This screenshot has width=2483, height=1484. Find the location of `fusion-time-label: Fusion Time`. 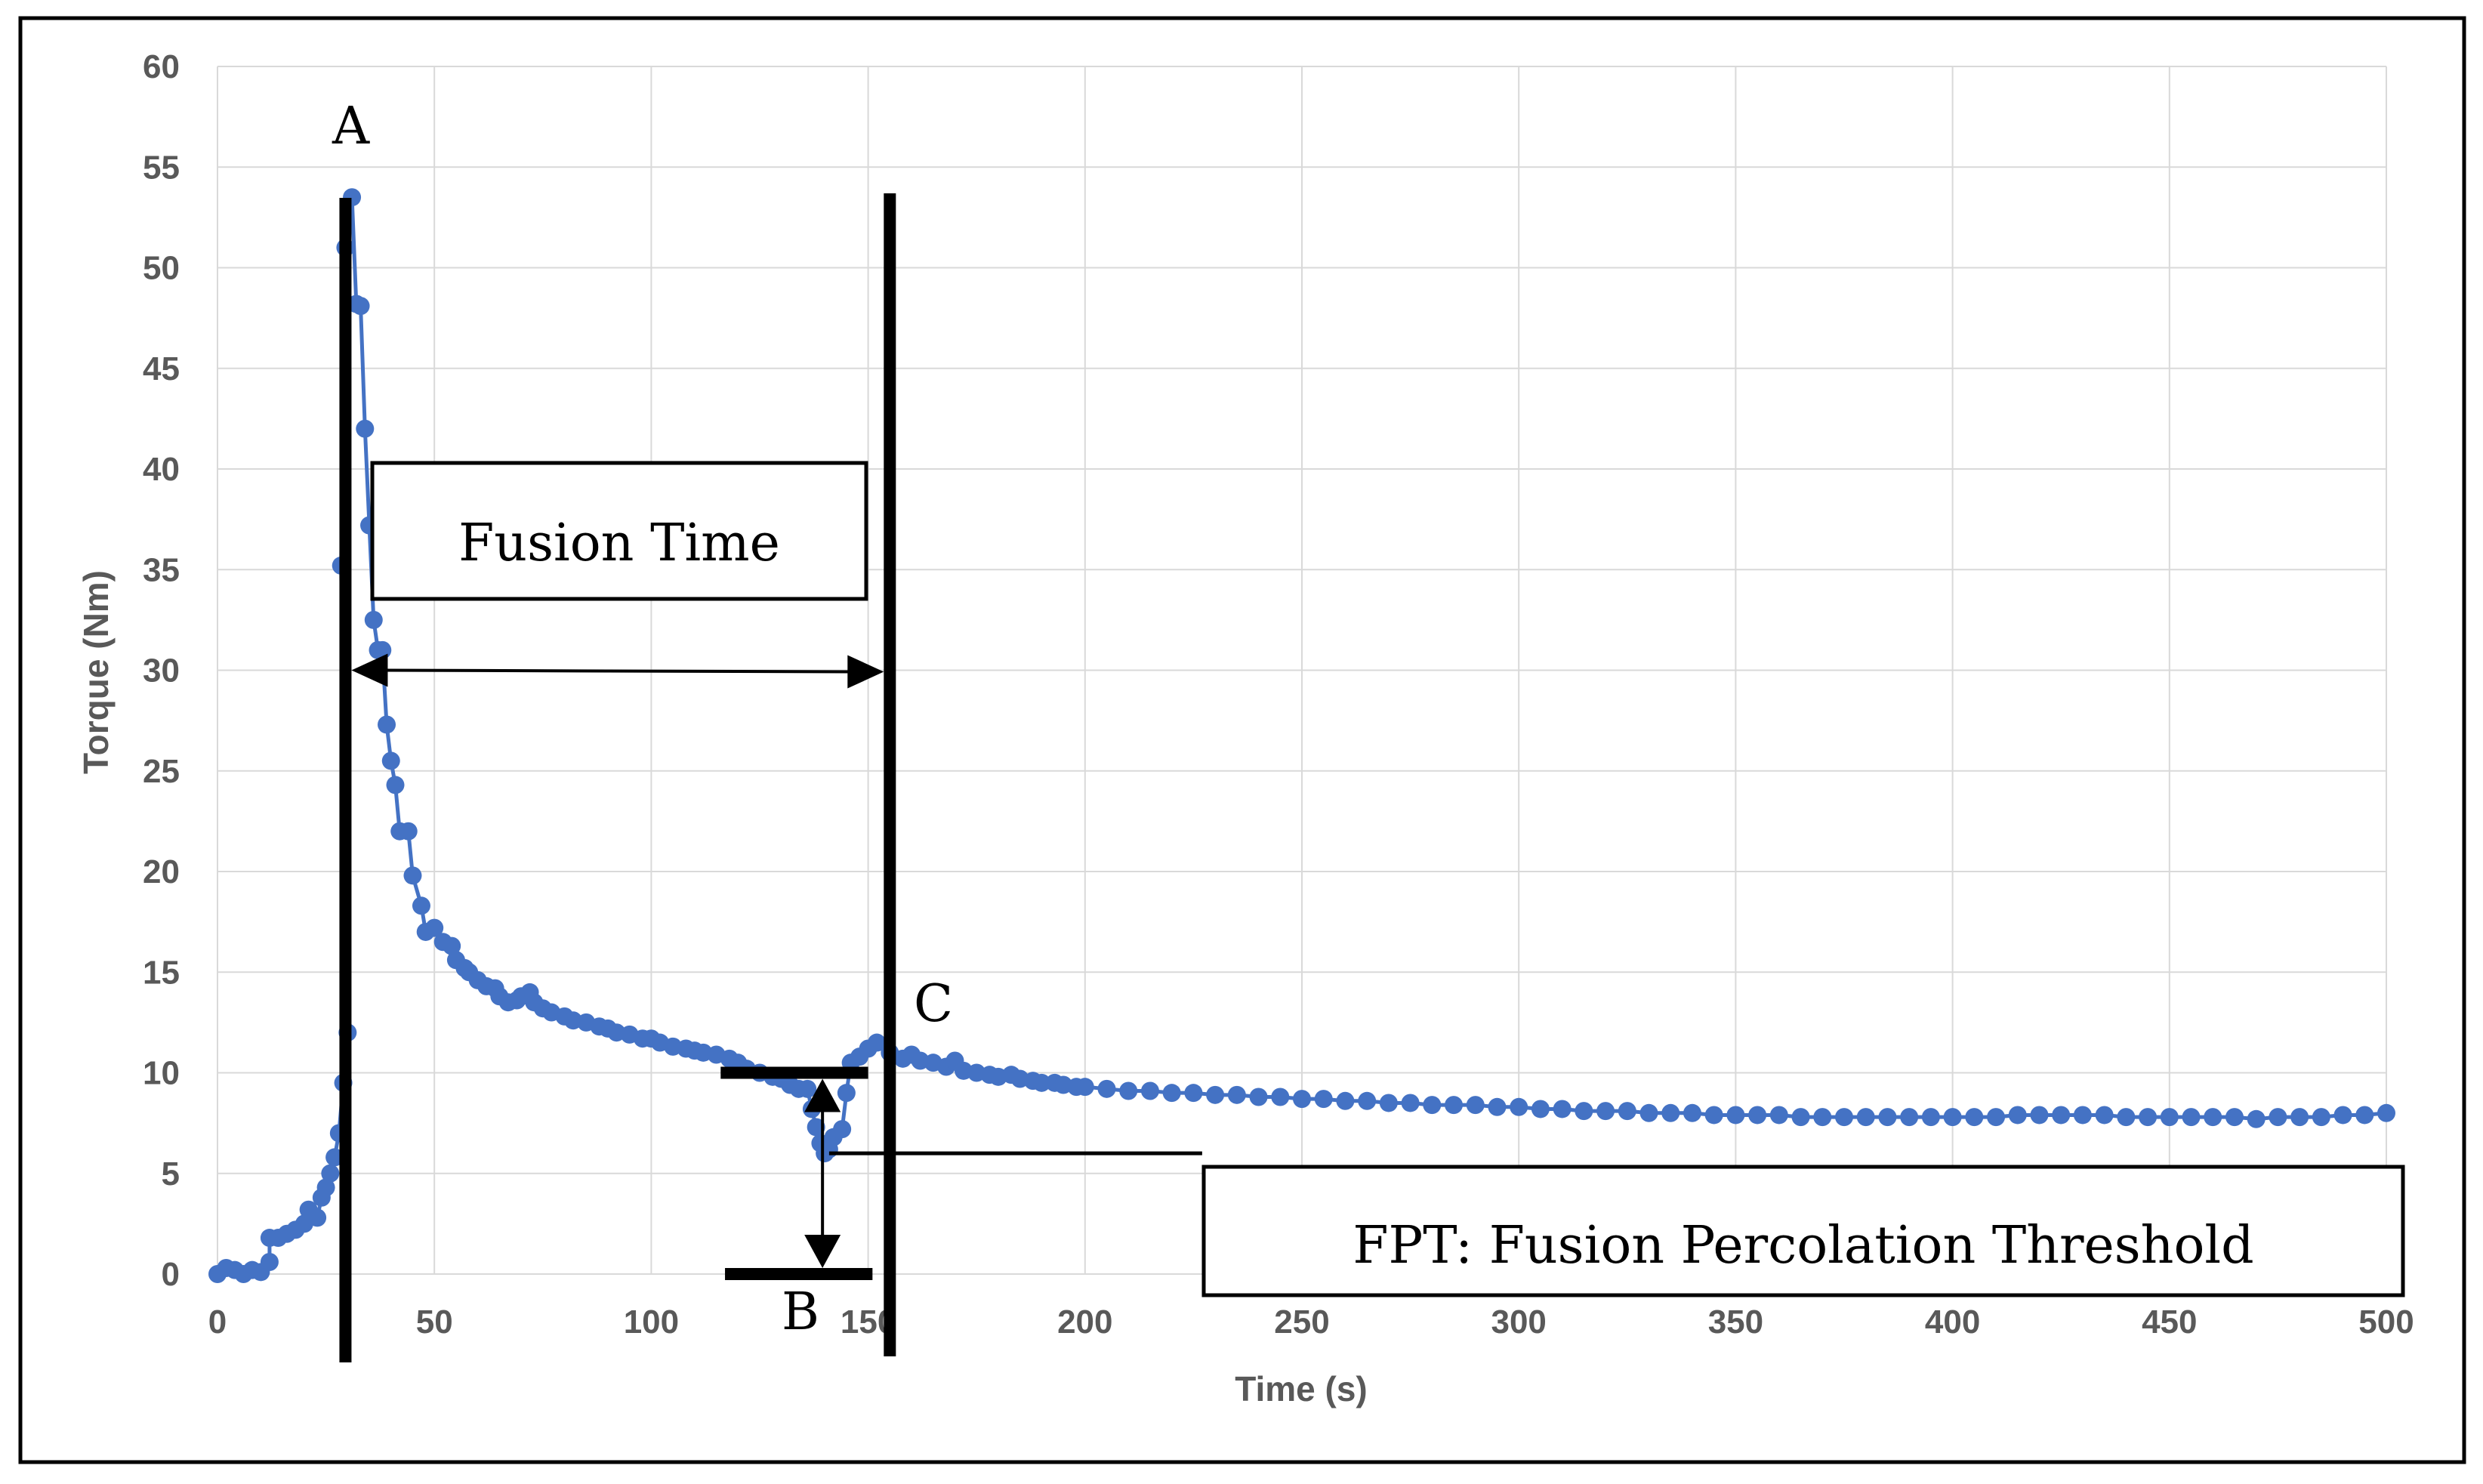

fusion-time-label: Fusion Time is located at coordinates (619, 543).